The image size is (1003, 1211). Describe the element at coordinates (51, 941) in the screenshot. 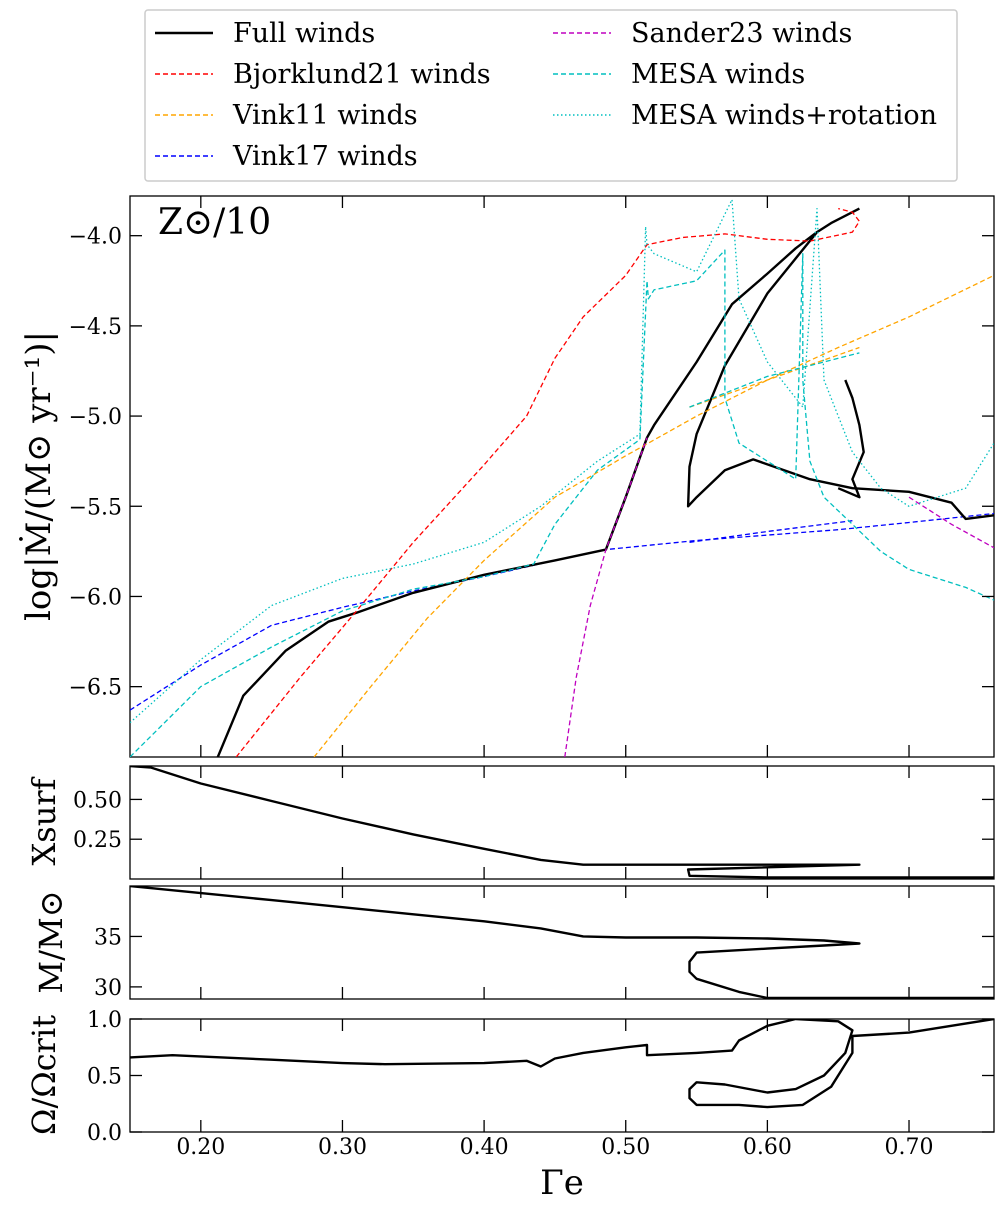

I see `y-axis-title: M/M⊙` at that location.